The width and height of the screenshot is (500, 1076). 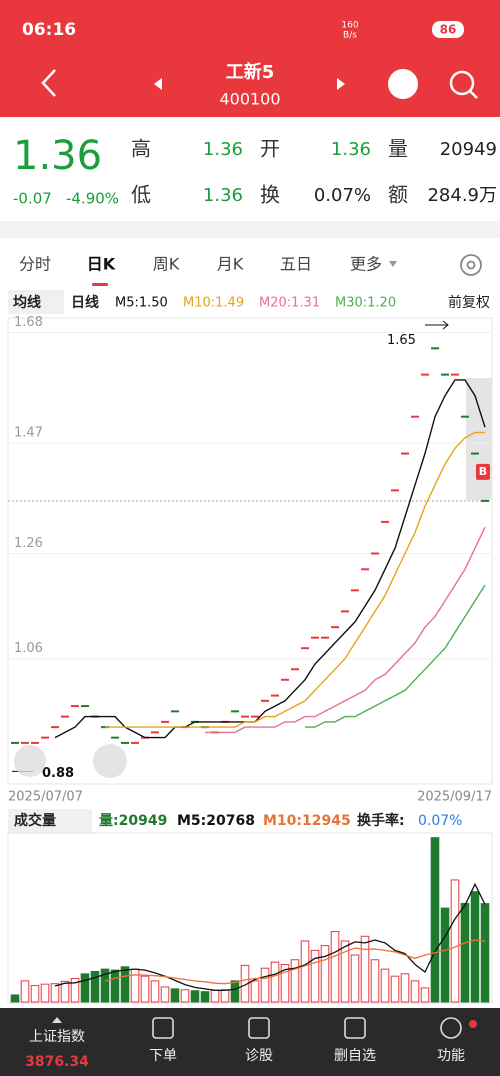 I want to click on legend-entry: M5:1.50, so click(x=141, y=303).